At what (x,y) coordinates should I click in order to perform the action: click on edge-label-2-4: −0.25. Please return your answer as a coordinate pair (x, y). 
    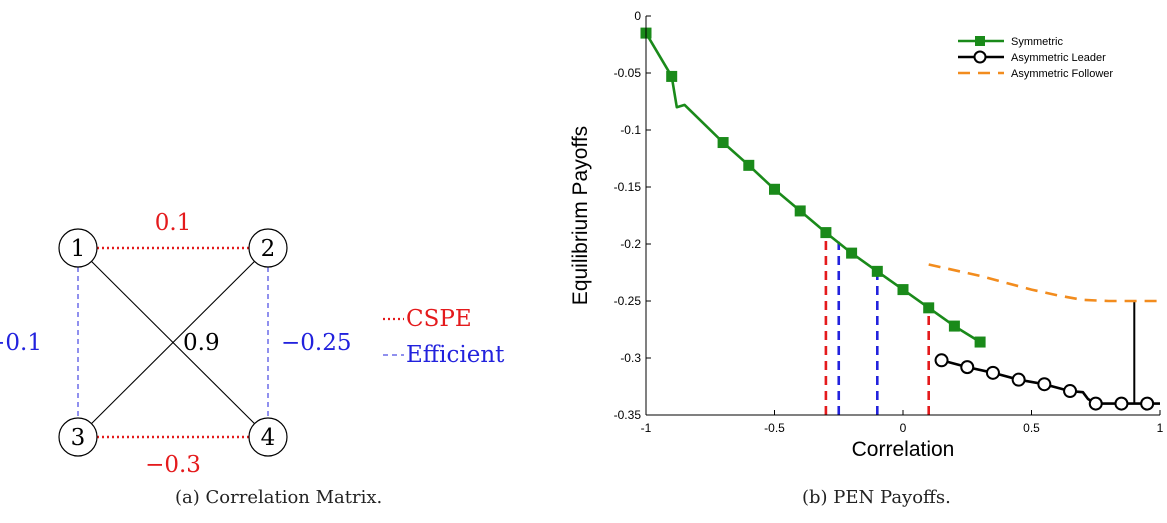
    Looking at the image, I should click on (316, 343).